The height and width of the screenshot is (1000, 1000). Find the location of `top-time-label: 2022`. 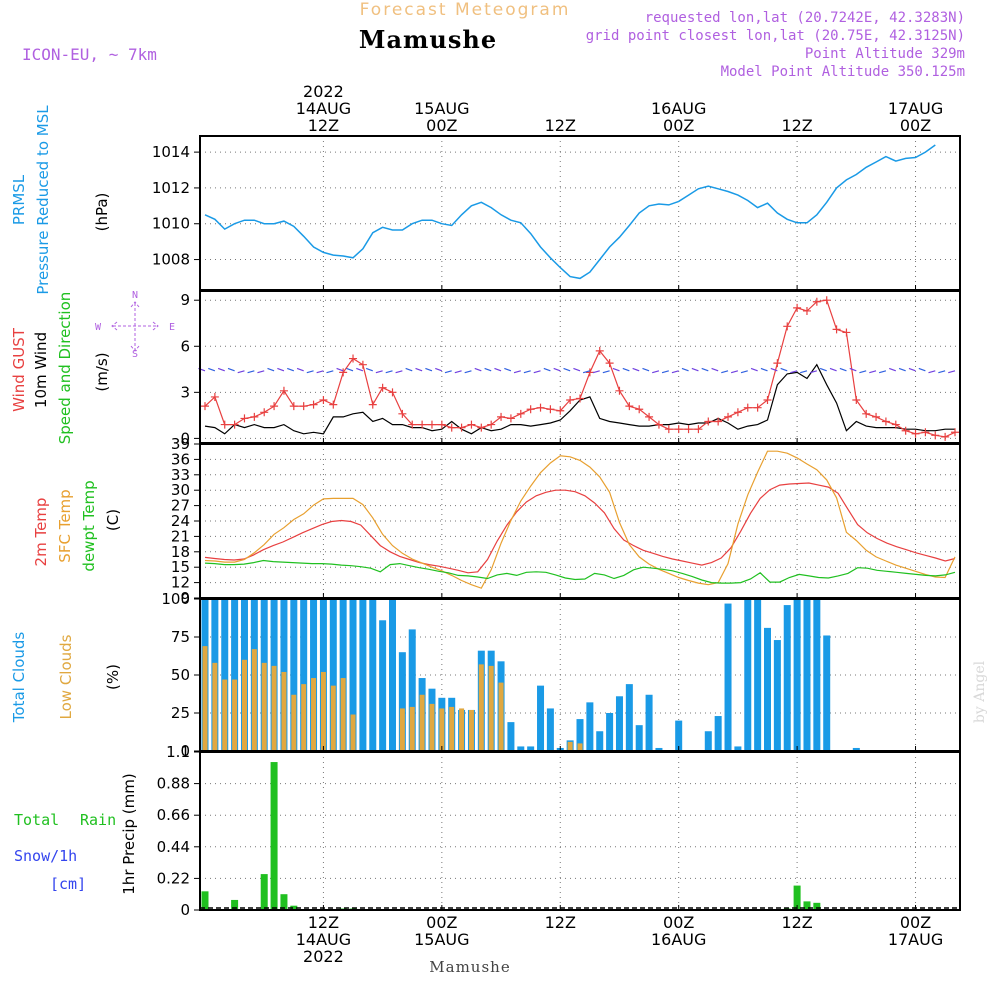

top-time-label: 2022 is located at coordinates (323, 91).